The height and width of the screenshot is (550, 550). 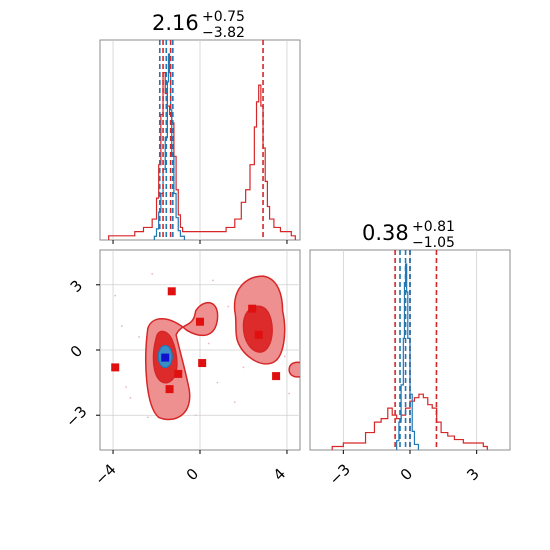 I want to click on top-title-plus: +0.75, so click(x=223, y=17).